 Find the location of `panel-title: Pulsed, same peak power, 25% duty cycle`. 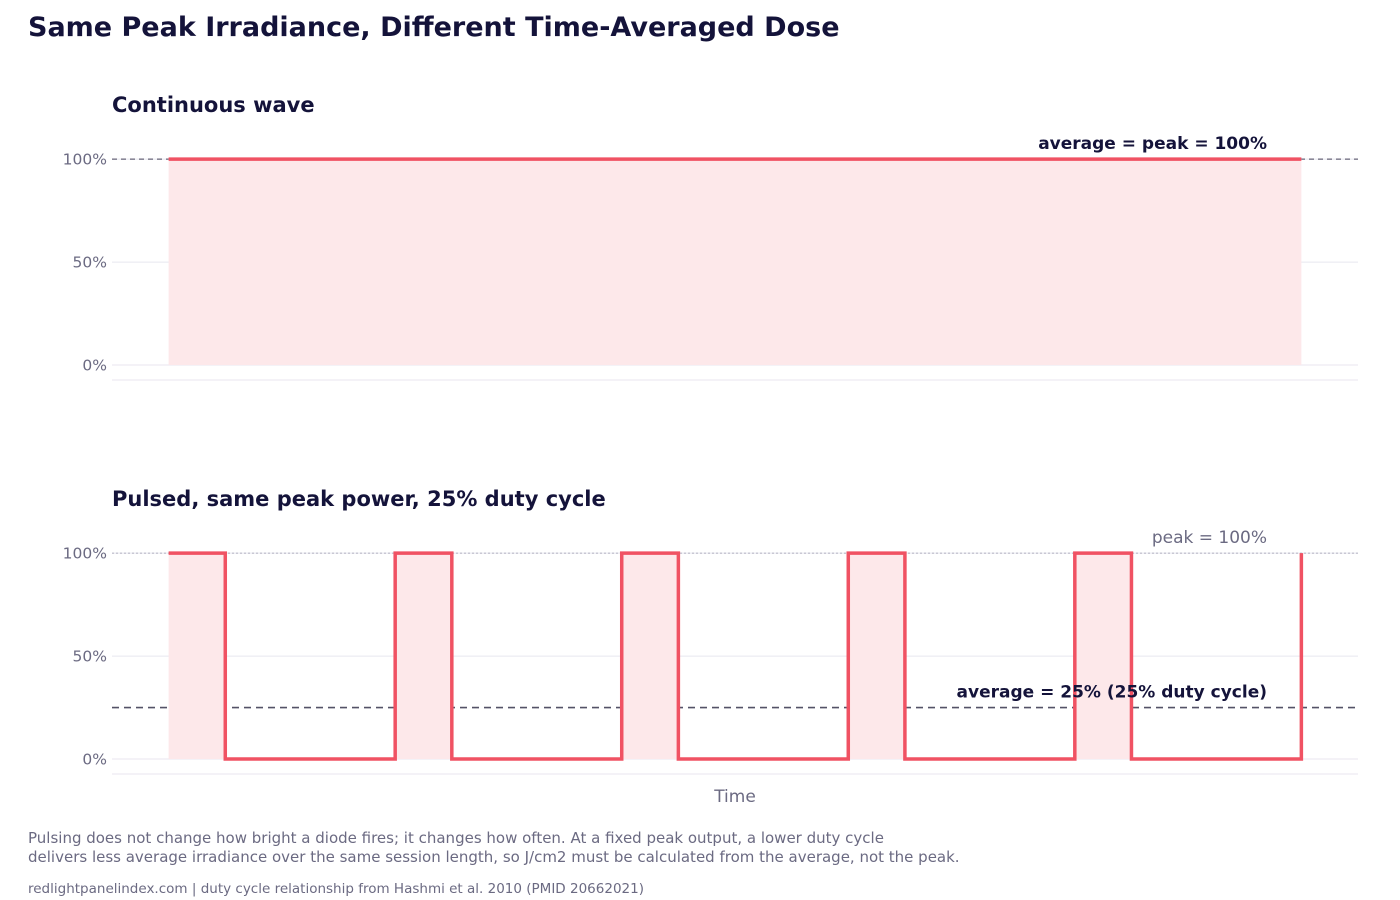

panel-title: Pulsed, same peak power, 25% duty cycle is located at coordinates (359, 499).